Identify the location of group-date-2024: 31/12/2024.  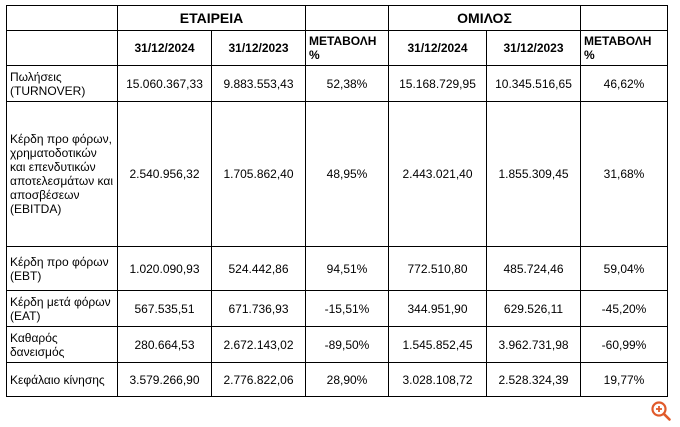
(437, 48).